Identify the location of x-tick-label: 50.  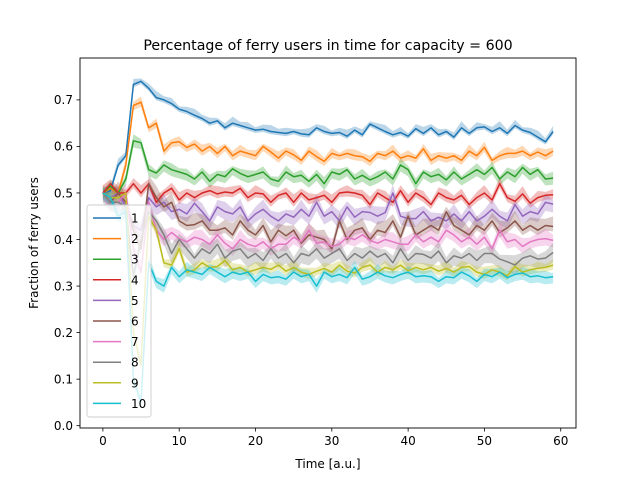
(484, 441).